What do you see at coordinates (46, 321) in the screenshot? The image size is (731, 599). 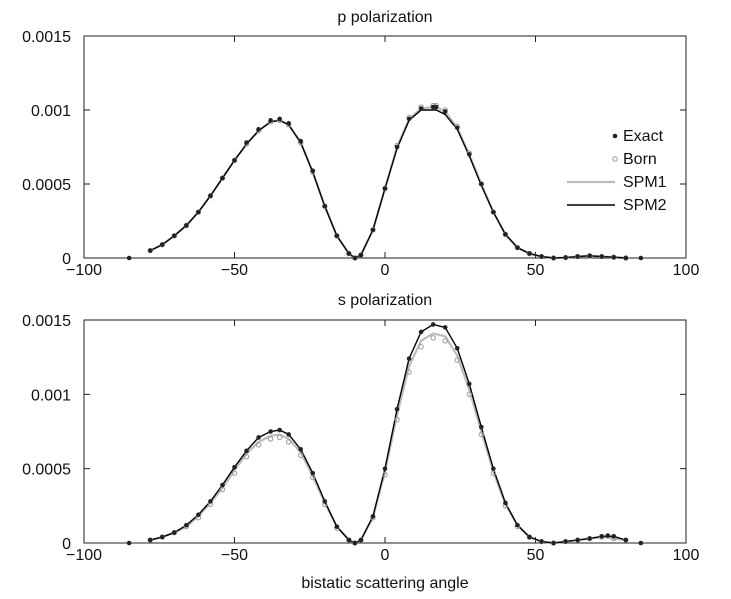 I see `panel1-ytick-label: 0.0015` at bounding box center [46, 321].